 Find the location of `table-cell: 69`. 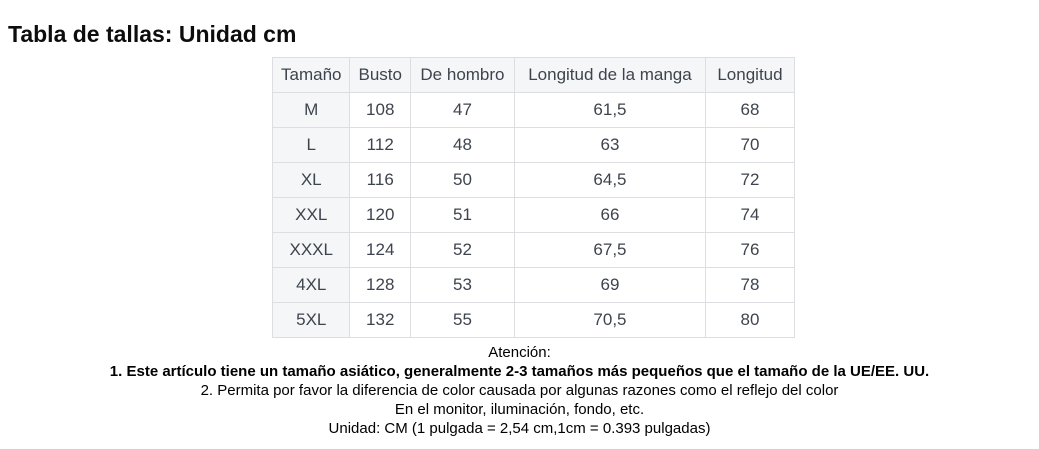

table-cell: 69 is located at coordinates (609, 285).